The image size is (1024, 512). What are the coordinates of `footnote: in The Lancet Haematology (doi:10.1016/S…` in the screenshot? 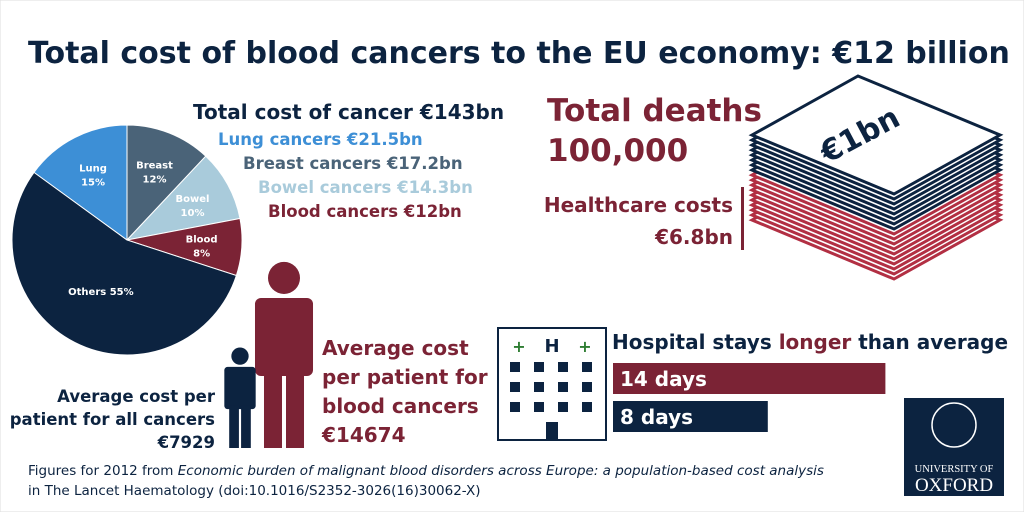 It's located at (254, 491).